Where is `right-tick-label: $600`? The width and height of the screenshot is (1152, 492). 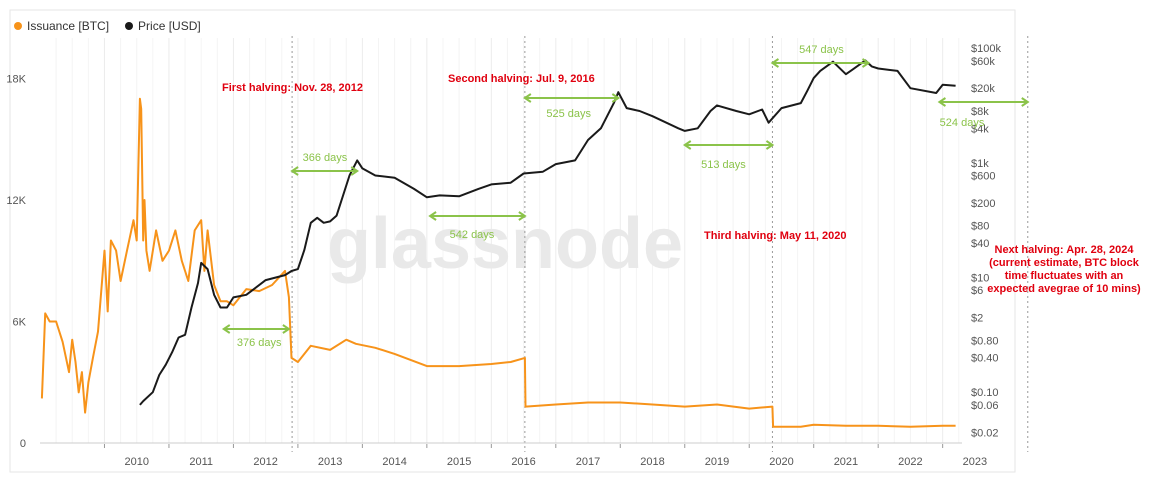 right-tick-label: $600 is located at coordinates (983, 177).